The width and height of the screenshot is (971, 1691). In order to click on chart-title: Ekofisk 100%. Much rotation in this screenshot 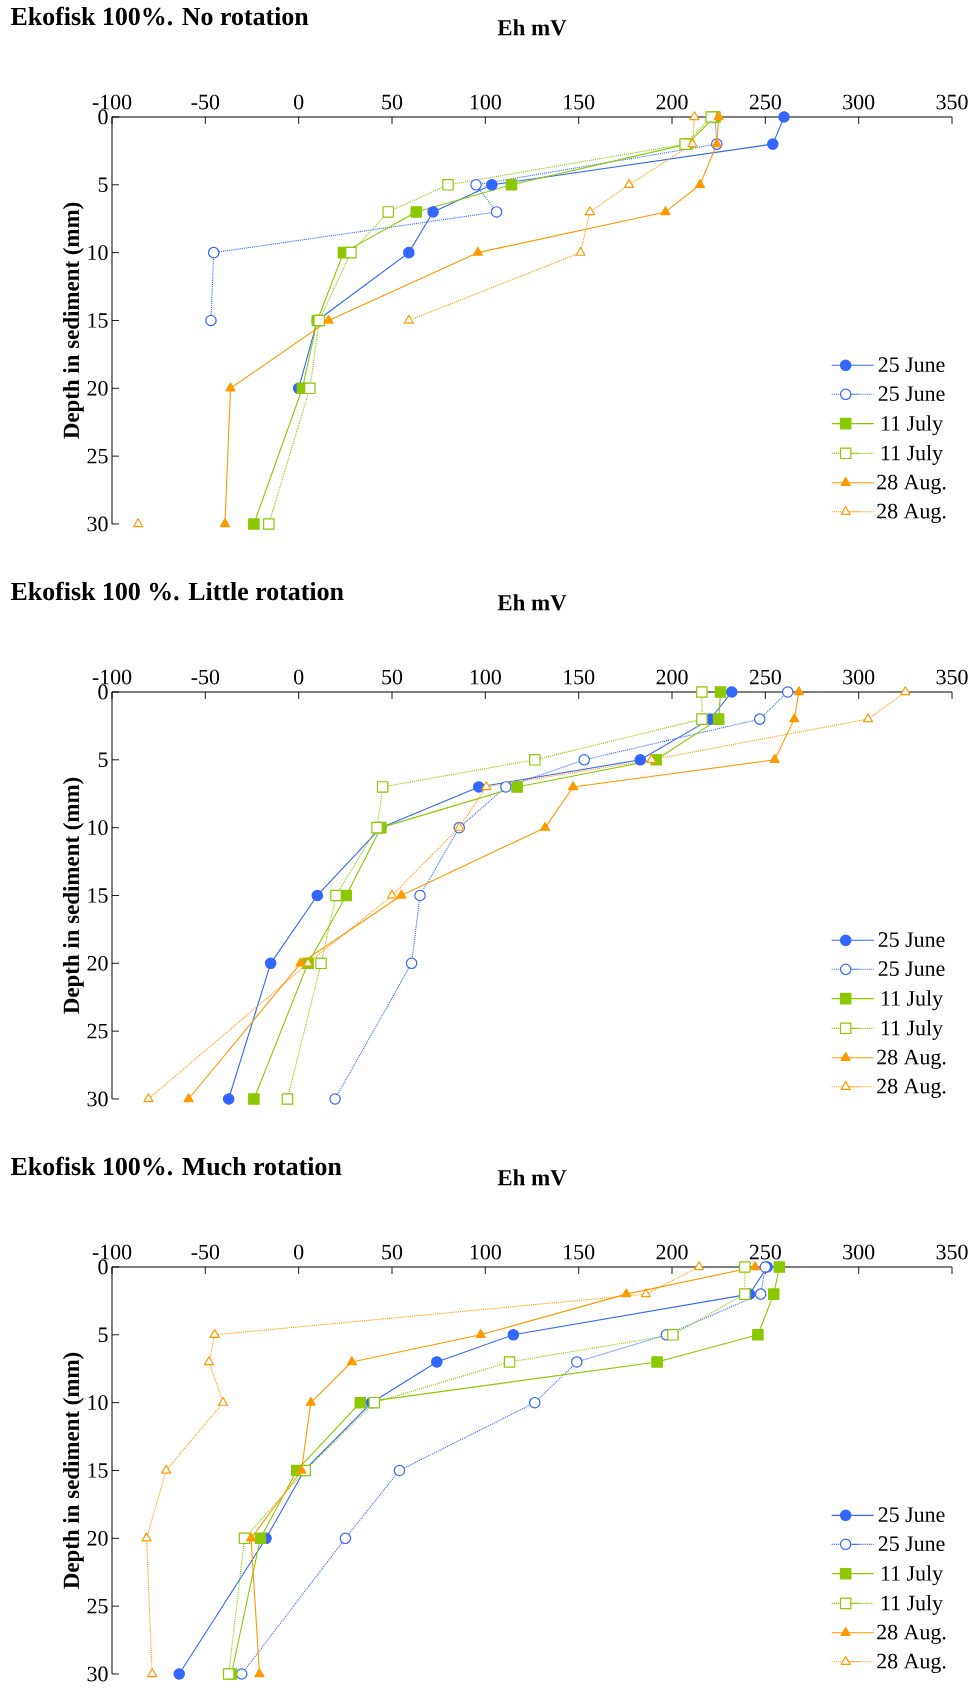, I will do `click(176, 1166)`.